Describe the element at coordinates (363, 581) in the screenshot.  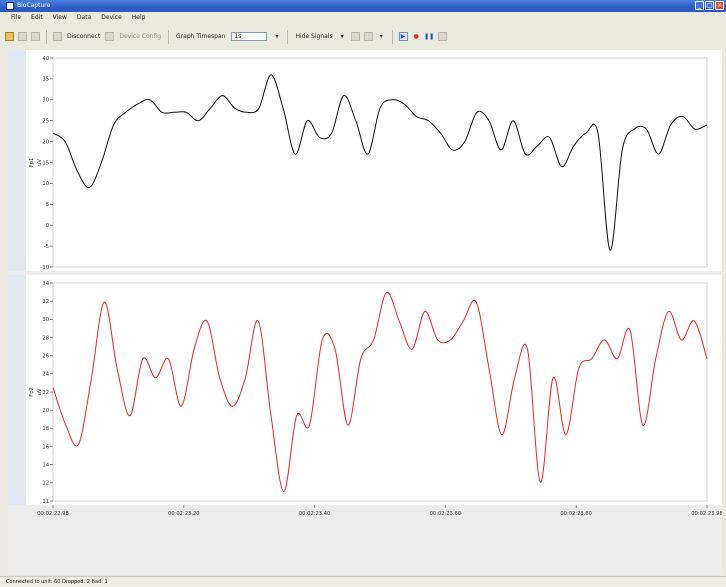
I see `status-bar: Connected to unit: 60 Dropped: 2 Bad: 1` at that location.